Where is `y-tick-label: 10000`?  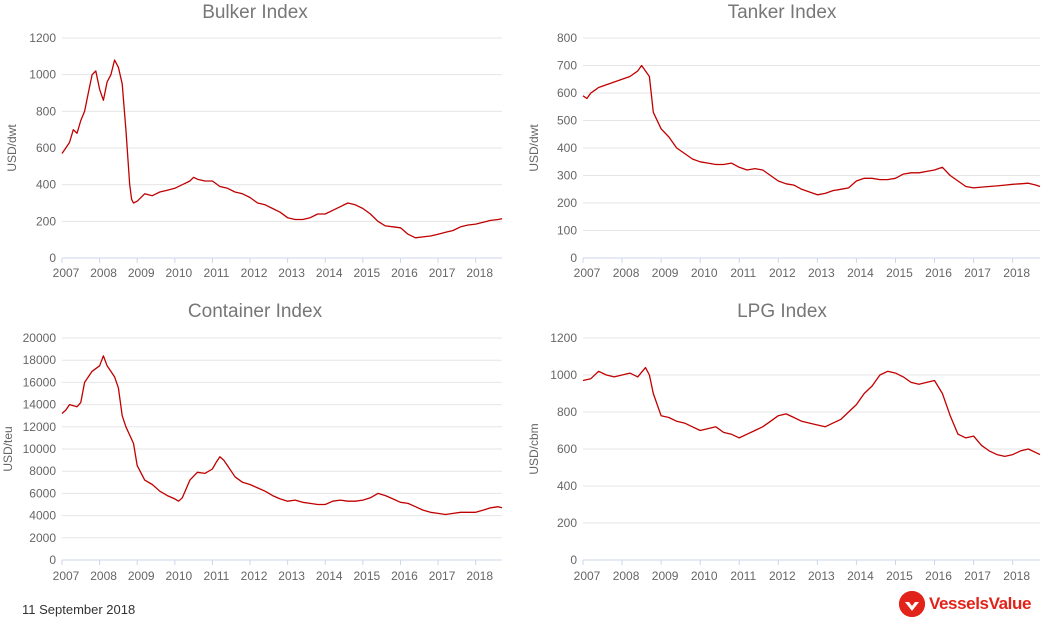
y-tick-label: 10000 is located at coordinates (40, 449).